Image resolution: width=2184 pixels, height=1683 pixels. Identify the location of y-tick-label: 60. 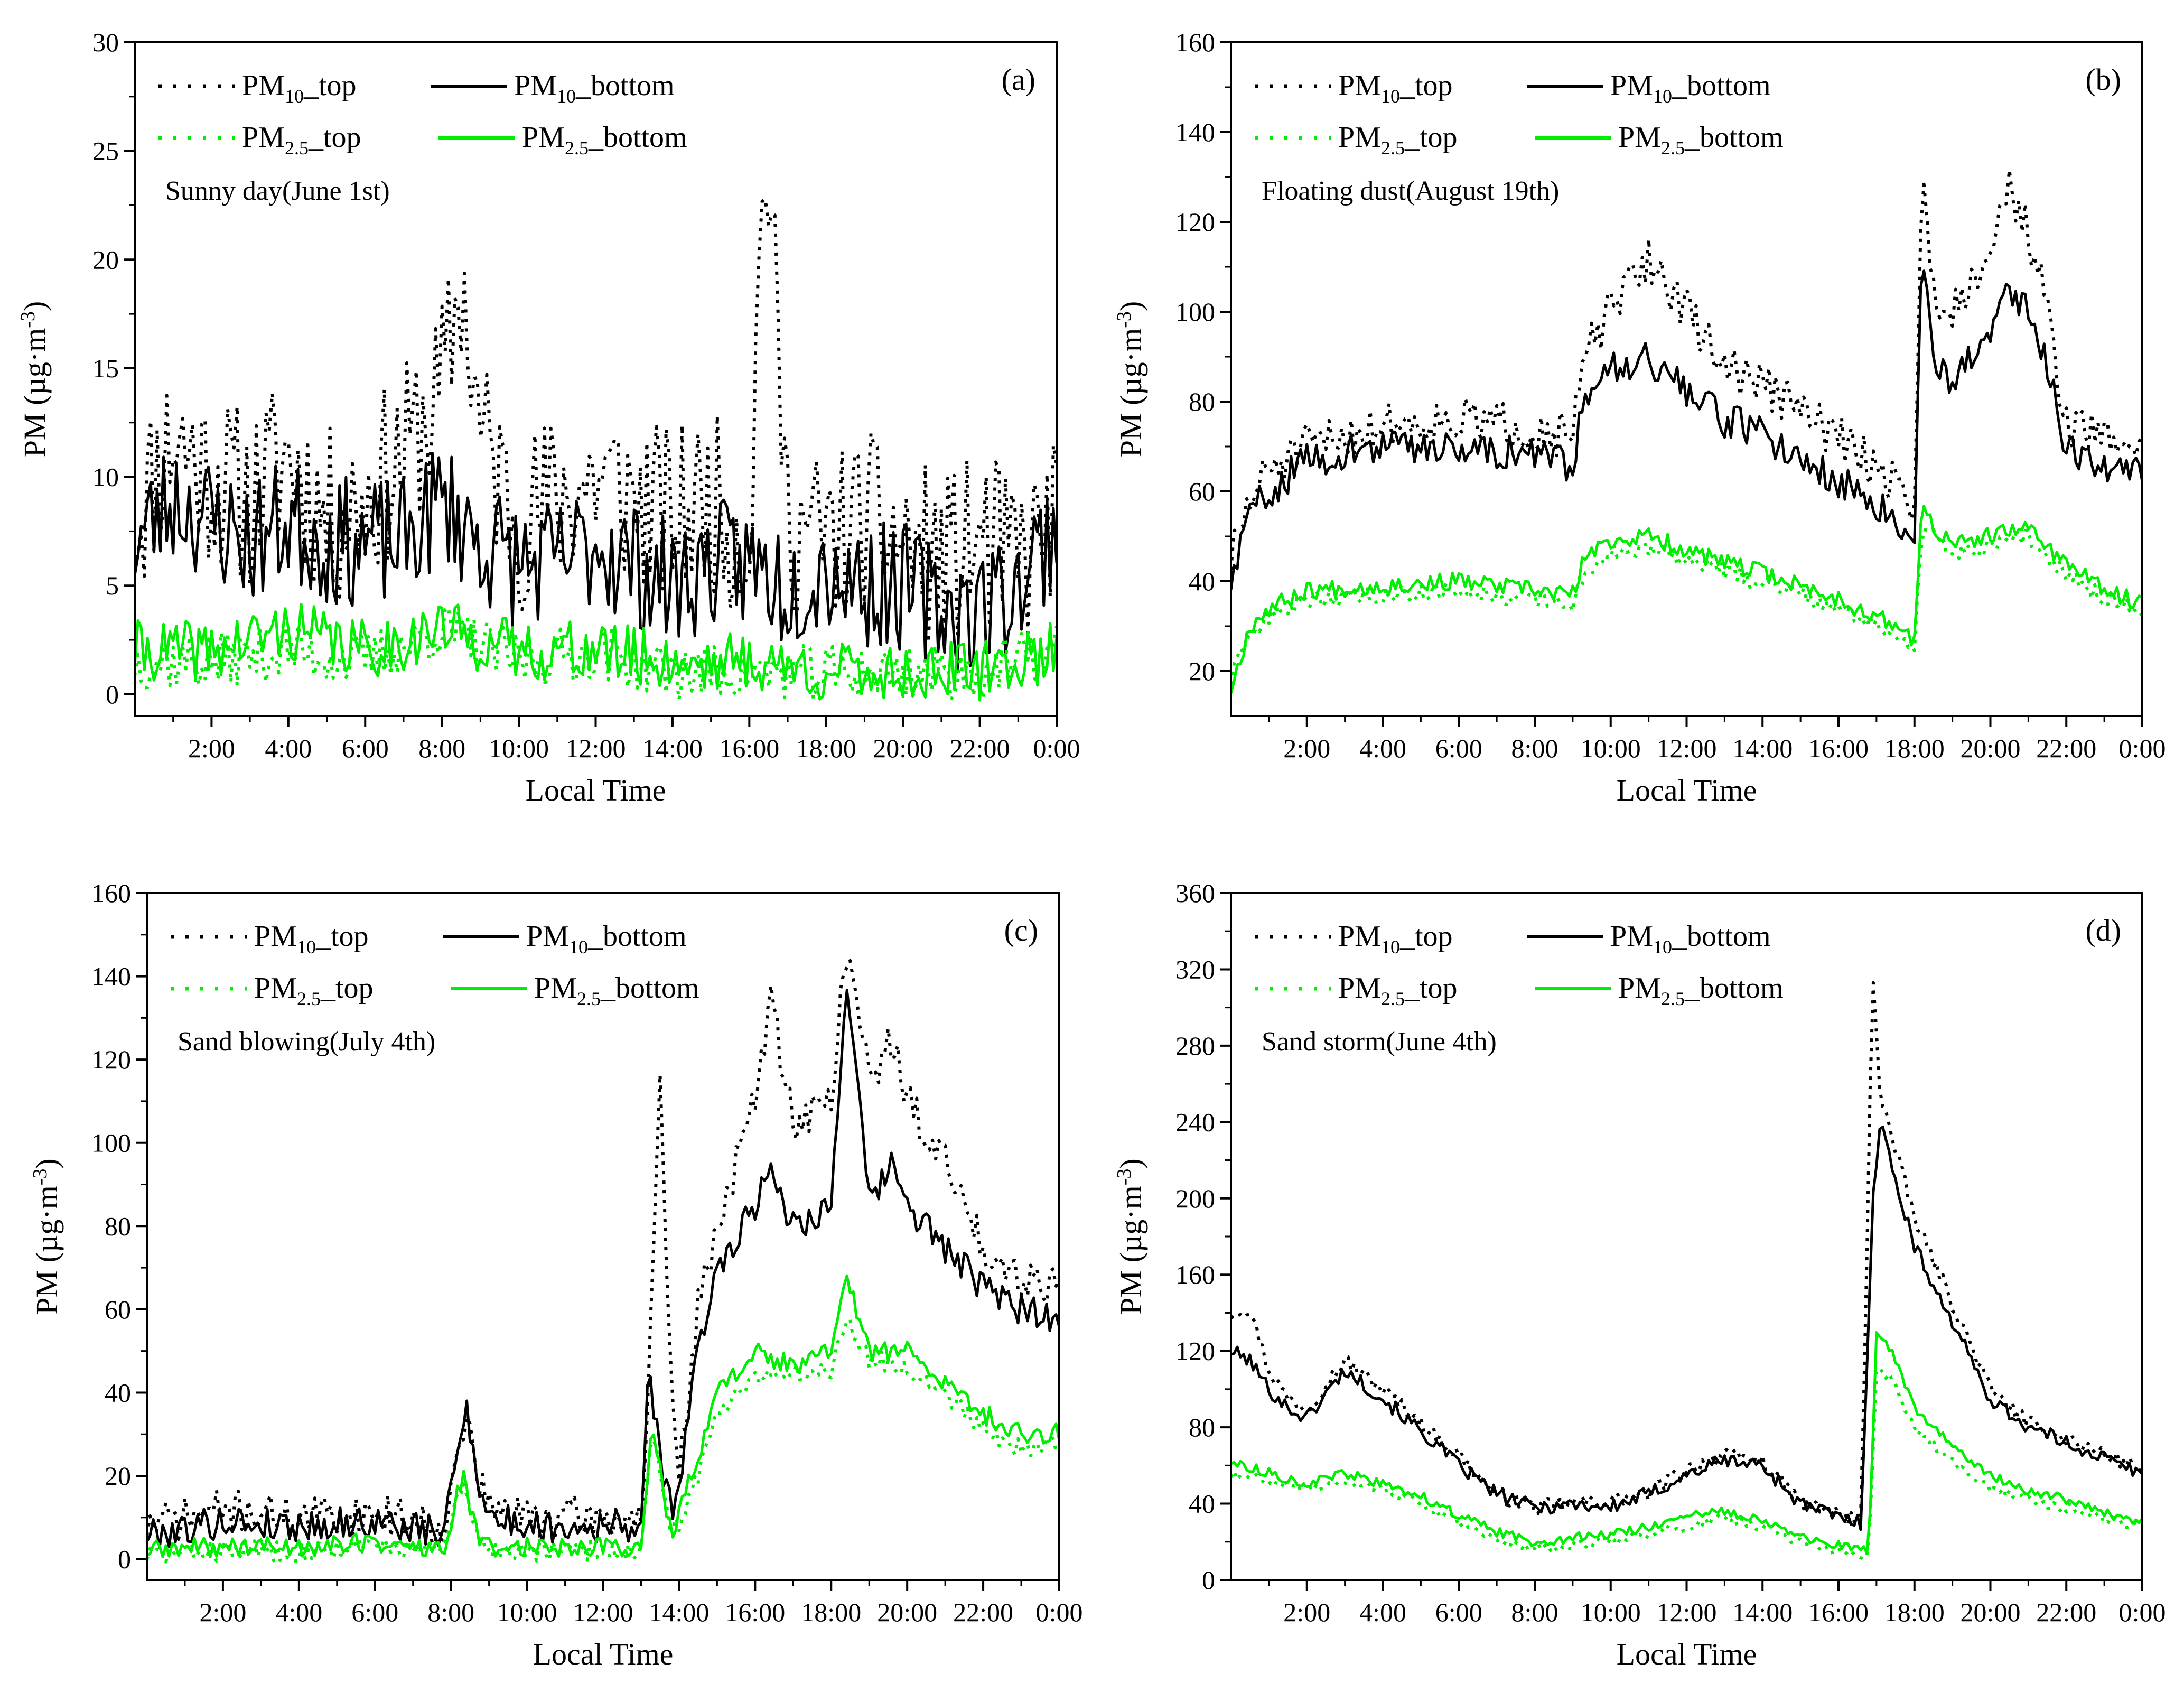
(118, 1309).